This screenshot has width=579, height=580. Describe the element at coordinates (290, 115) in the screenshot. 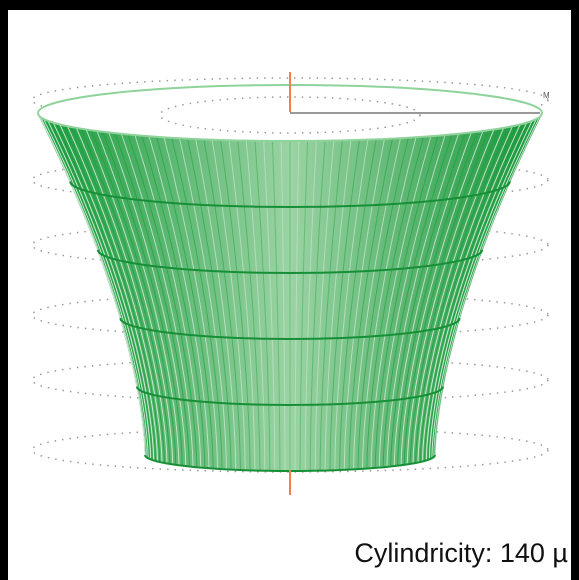

I see `inner-ring-top` at that location.